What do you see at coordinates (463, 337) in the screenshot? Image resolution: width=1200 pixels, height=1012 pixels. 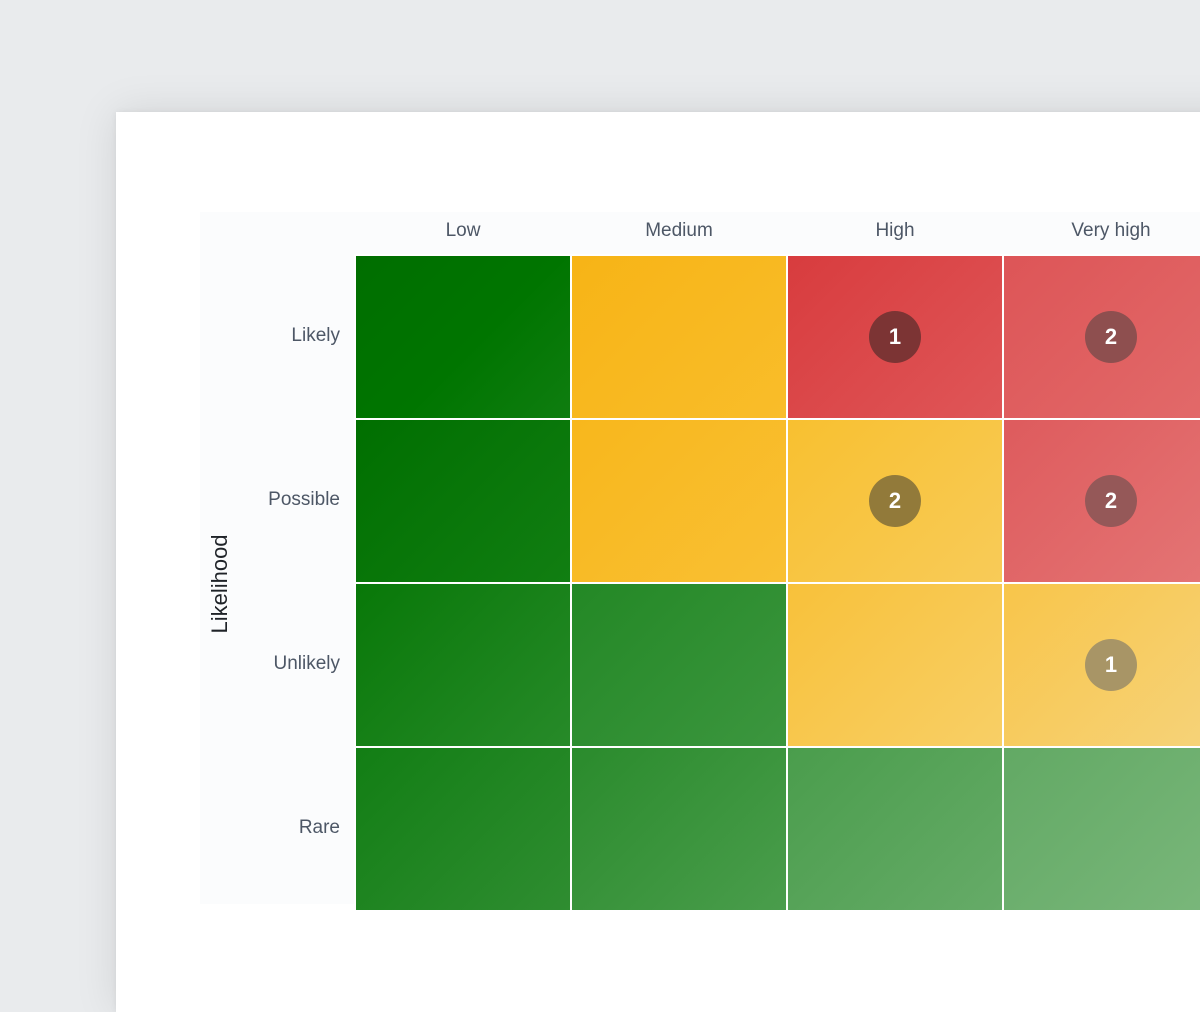 I see `cell-likely-low` at bounding box center [463, 337].